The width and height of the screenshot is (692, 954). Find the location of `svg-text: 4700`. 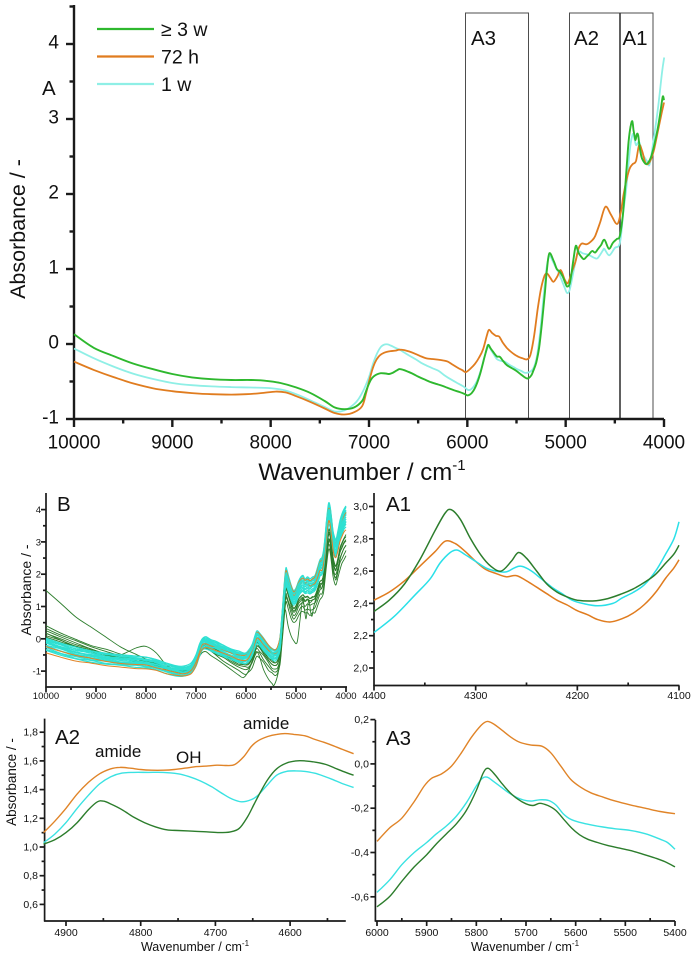

svg-text: 4700 is located at coordinates (216, 933).